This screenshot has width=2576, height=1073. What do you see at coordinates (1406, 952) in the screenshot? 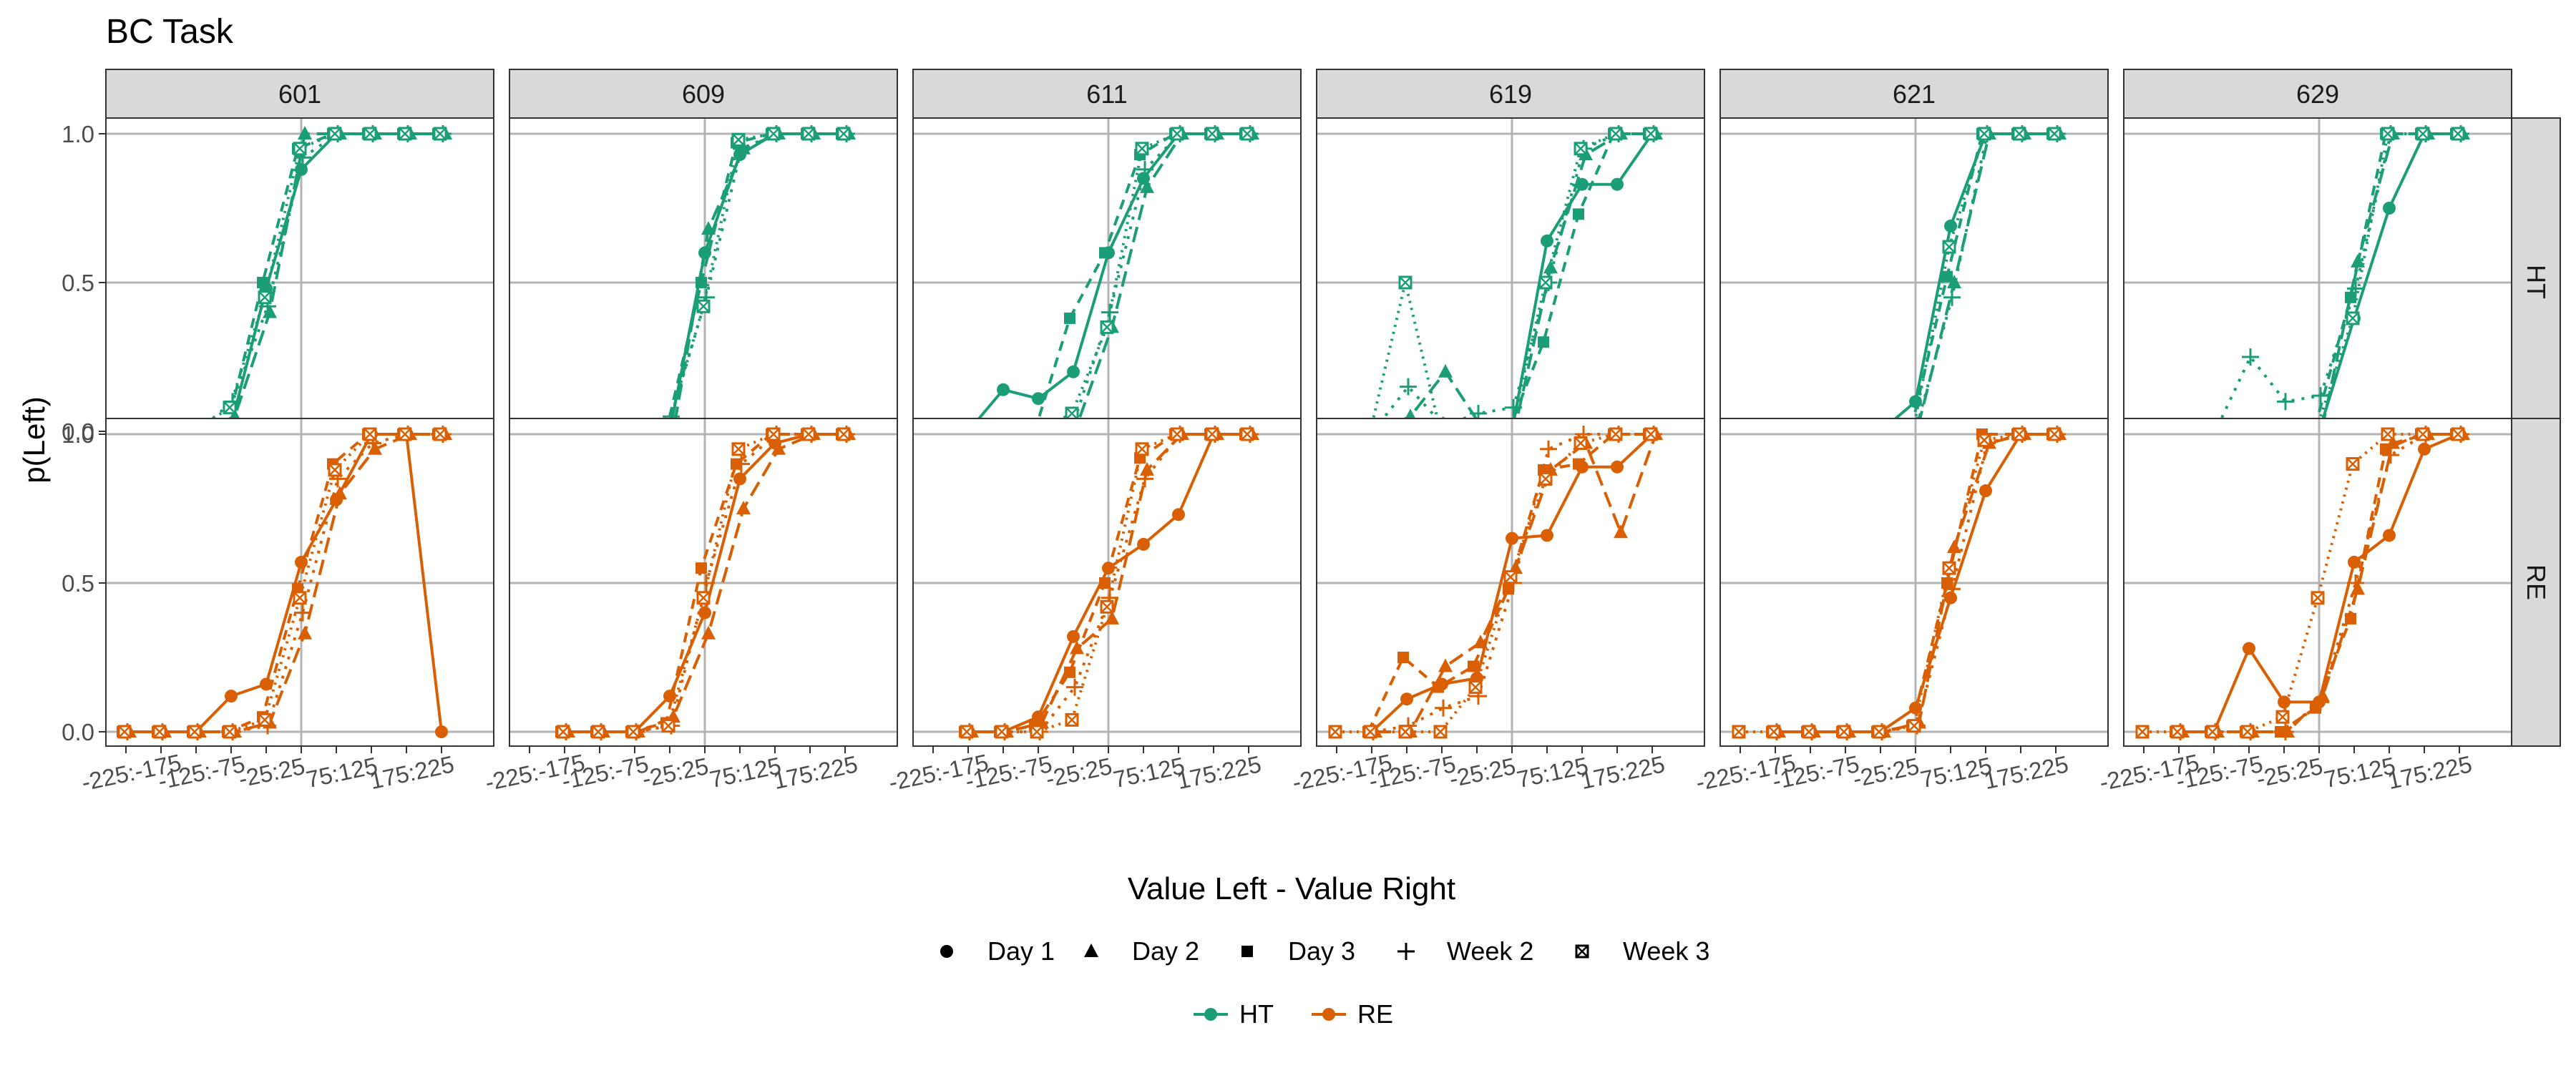
I see `legend-key-plus` at bounding box center [1406, 952].